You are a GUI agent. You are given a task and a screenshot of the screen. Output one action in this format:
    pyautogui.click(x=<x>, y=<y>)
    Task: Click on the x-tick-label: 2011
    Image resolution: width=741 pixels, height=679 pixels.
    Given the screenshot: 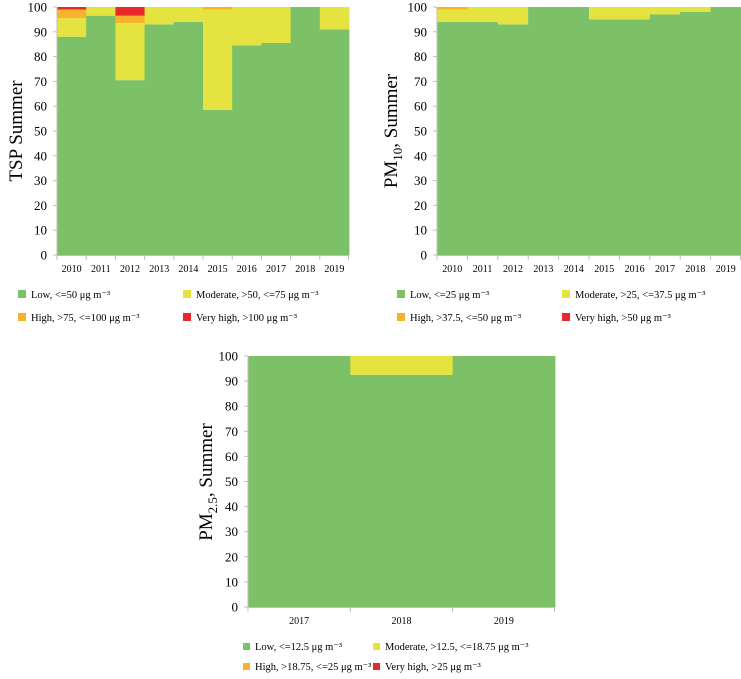 What is the action you would take?
    pyautogui.click(x=101, y=269)
    